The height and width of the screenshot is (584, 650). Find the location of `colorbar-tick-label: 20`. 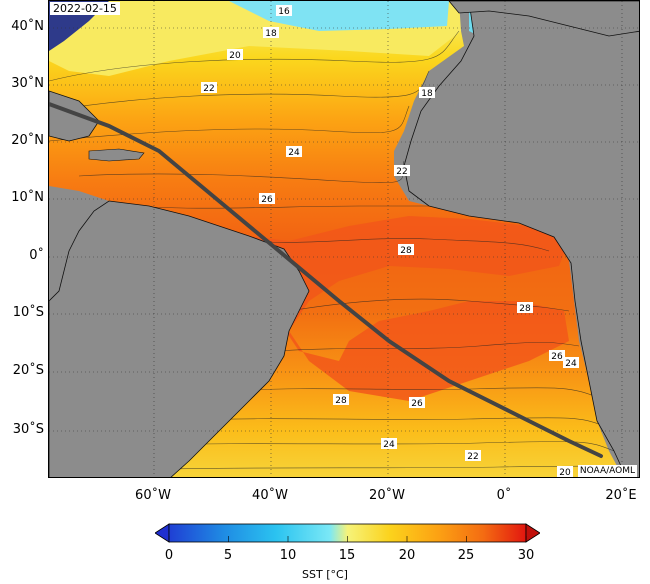

colorbar-tick-label: 20 is located at coordinates (407, 555).